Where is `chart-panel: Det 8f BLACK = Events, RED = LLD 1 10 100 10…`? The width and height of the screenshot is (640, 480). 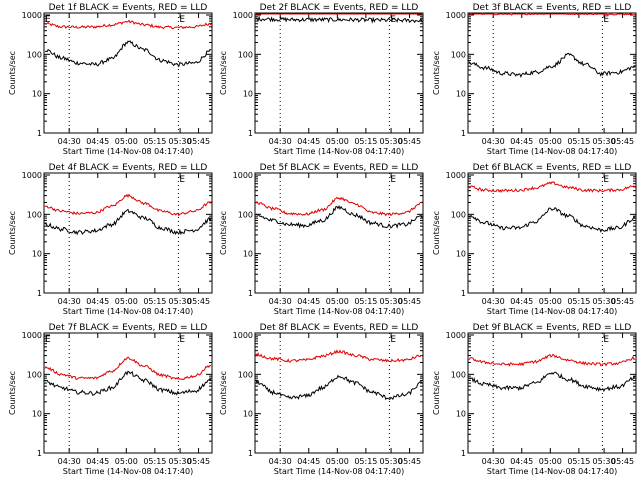 chart-panel: Det 8f BLACK = Events, RED = LLD 1 10 100 10… is located at coordinates (321, 399).